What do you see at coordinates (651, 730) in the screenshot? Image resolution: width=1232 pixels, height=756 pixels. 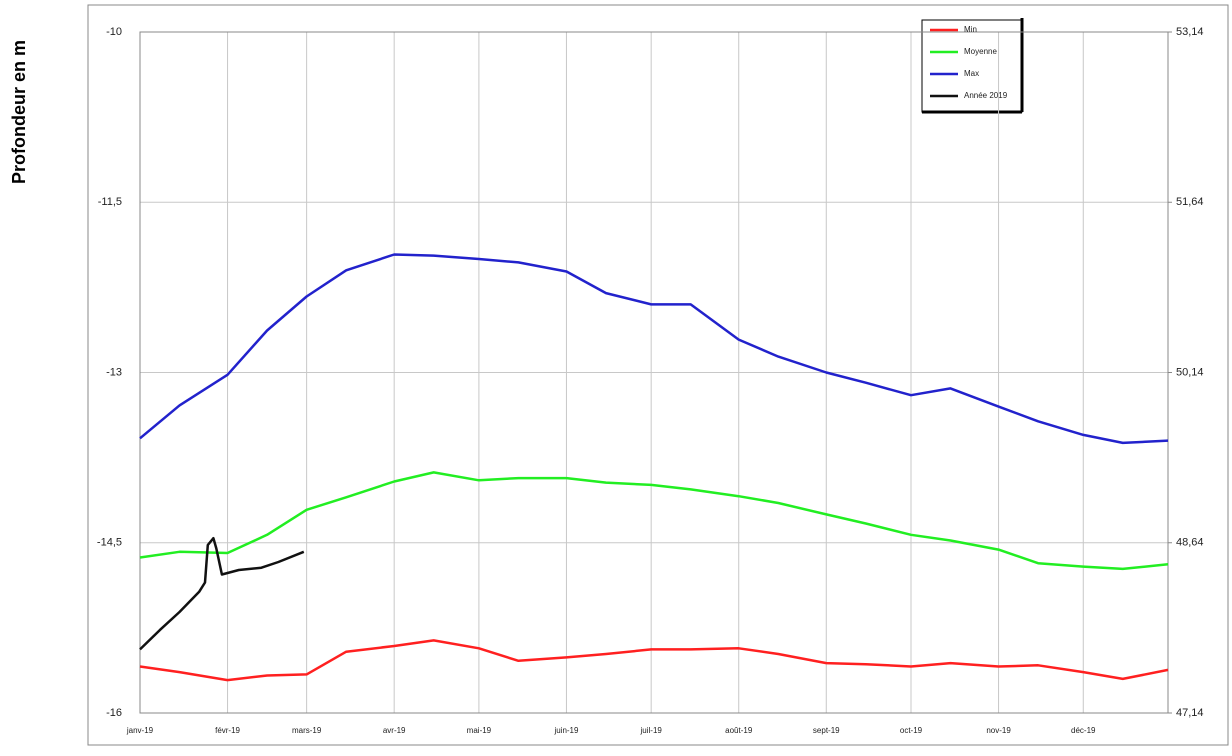 I see `x-tick-label: juil-19` at bounding box center [651, 730].